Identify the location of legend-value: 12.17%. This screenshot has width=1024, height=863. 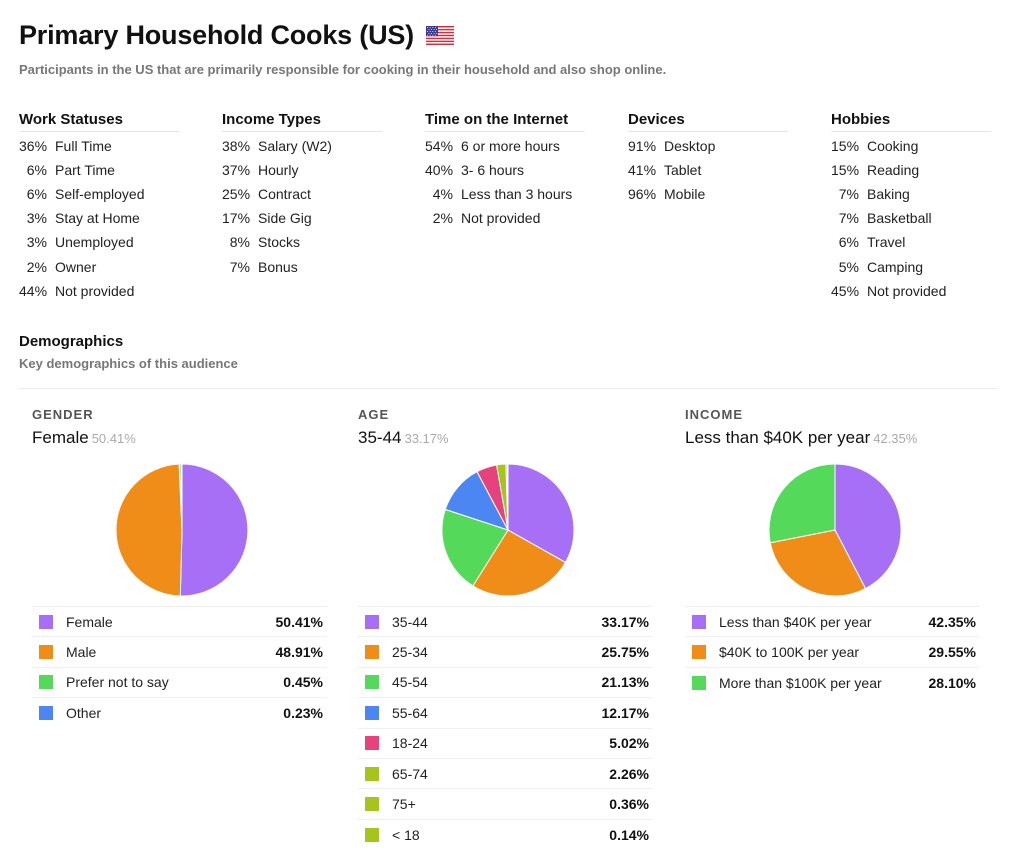
(625, 712).